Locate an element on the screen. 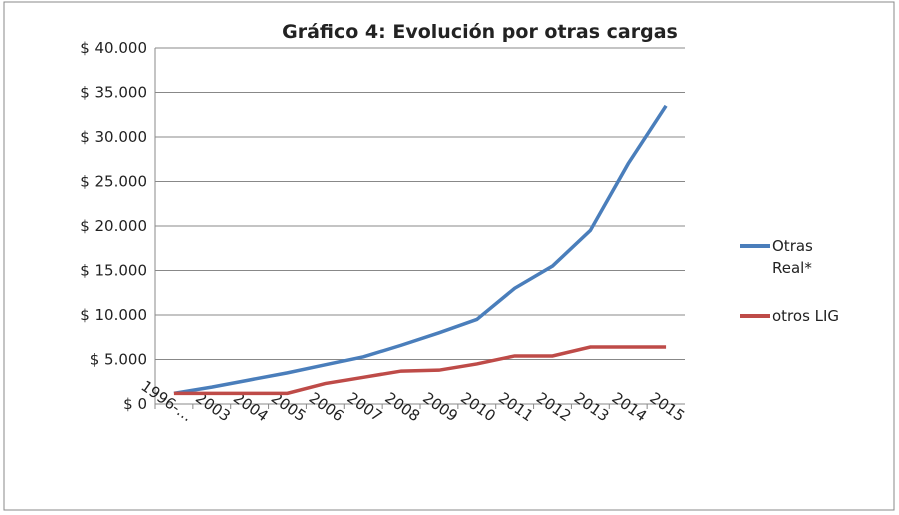 The image size is (899, 515). y-tick-label: $ 30.000 is located at coordinates (113, 137).